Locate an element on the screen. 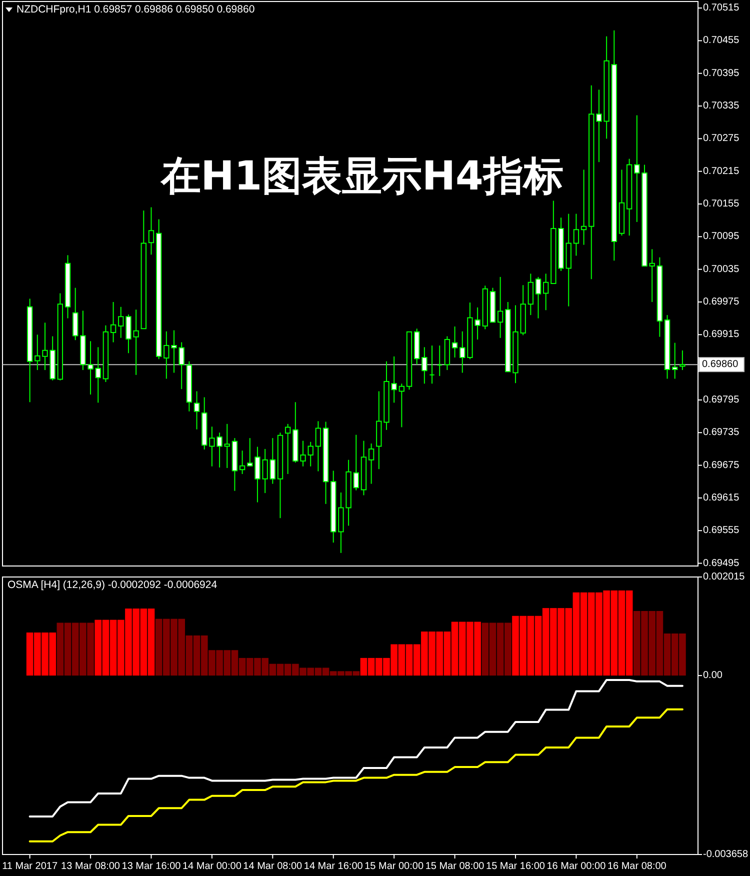  y-tick-label: 0.70035 is located at coordinates (721, 269).